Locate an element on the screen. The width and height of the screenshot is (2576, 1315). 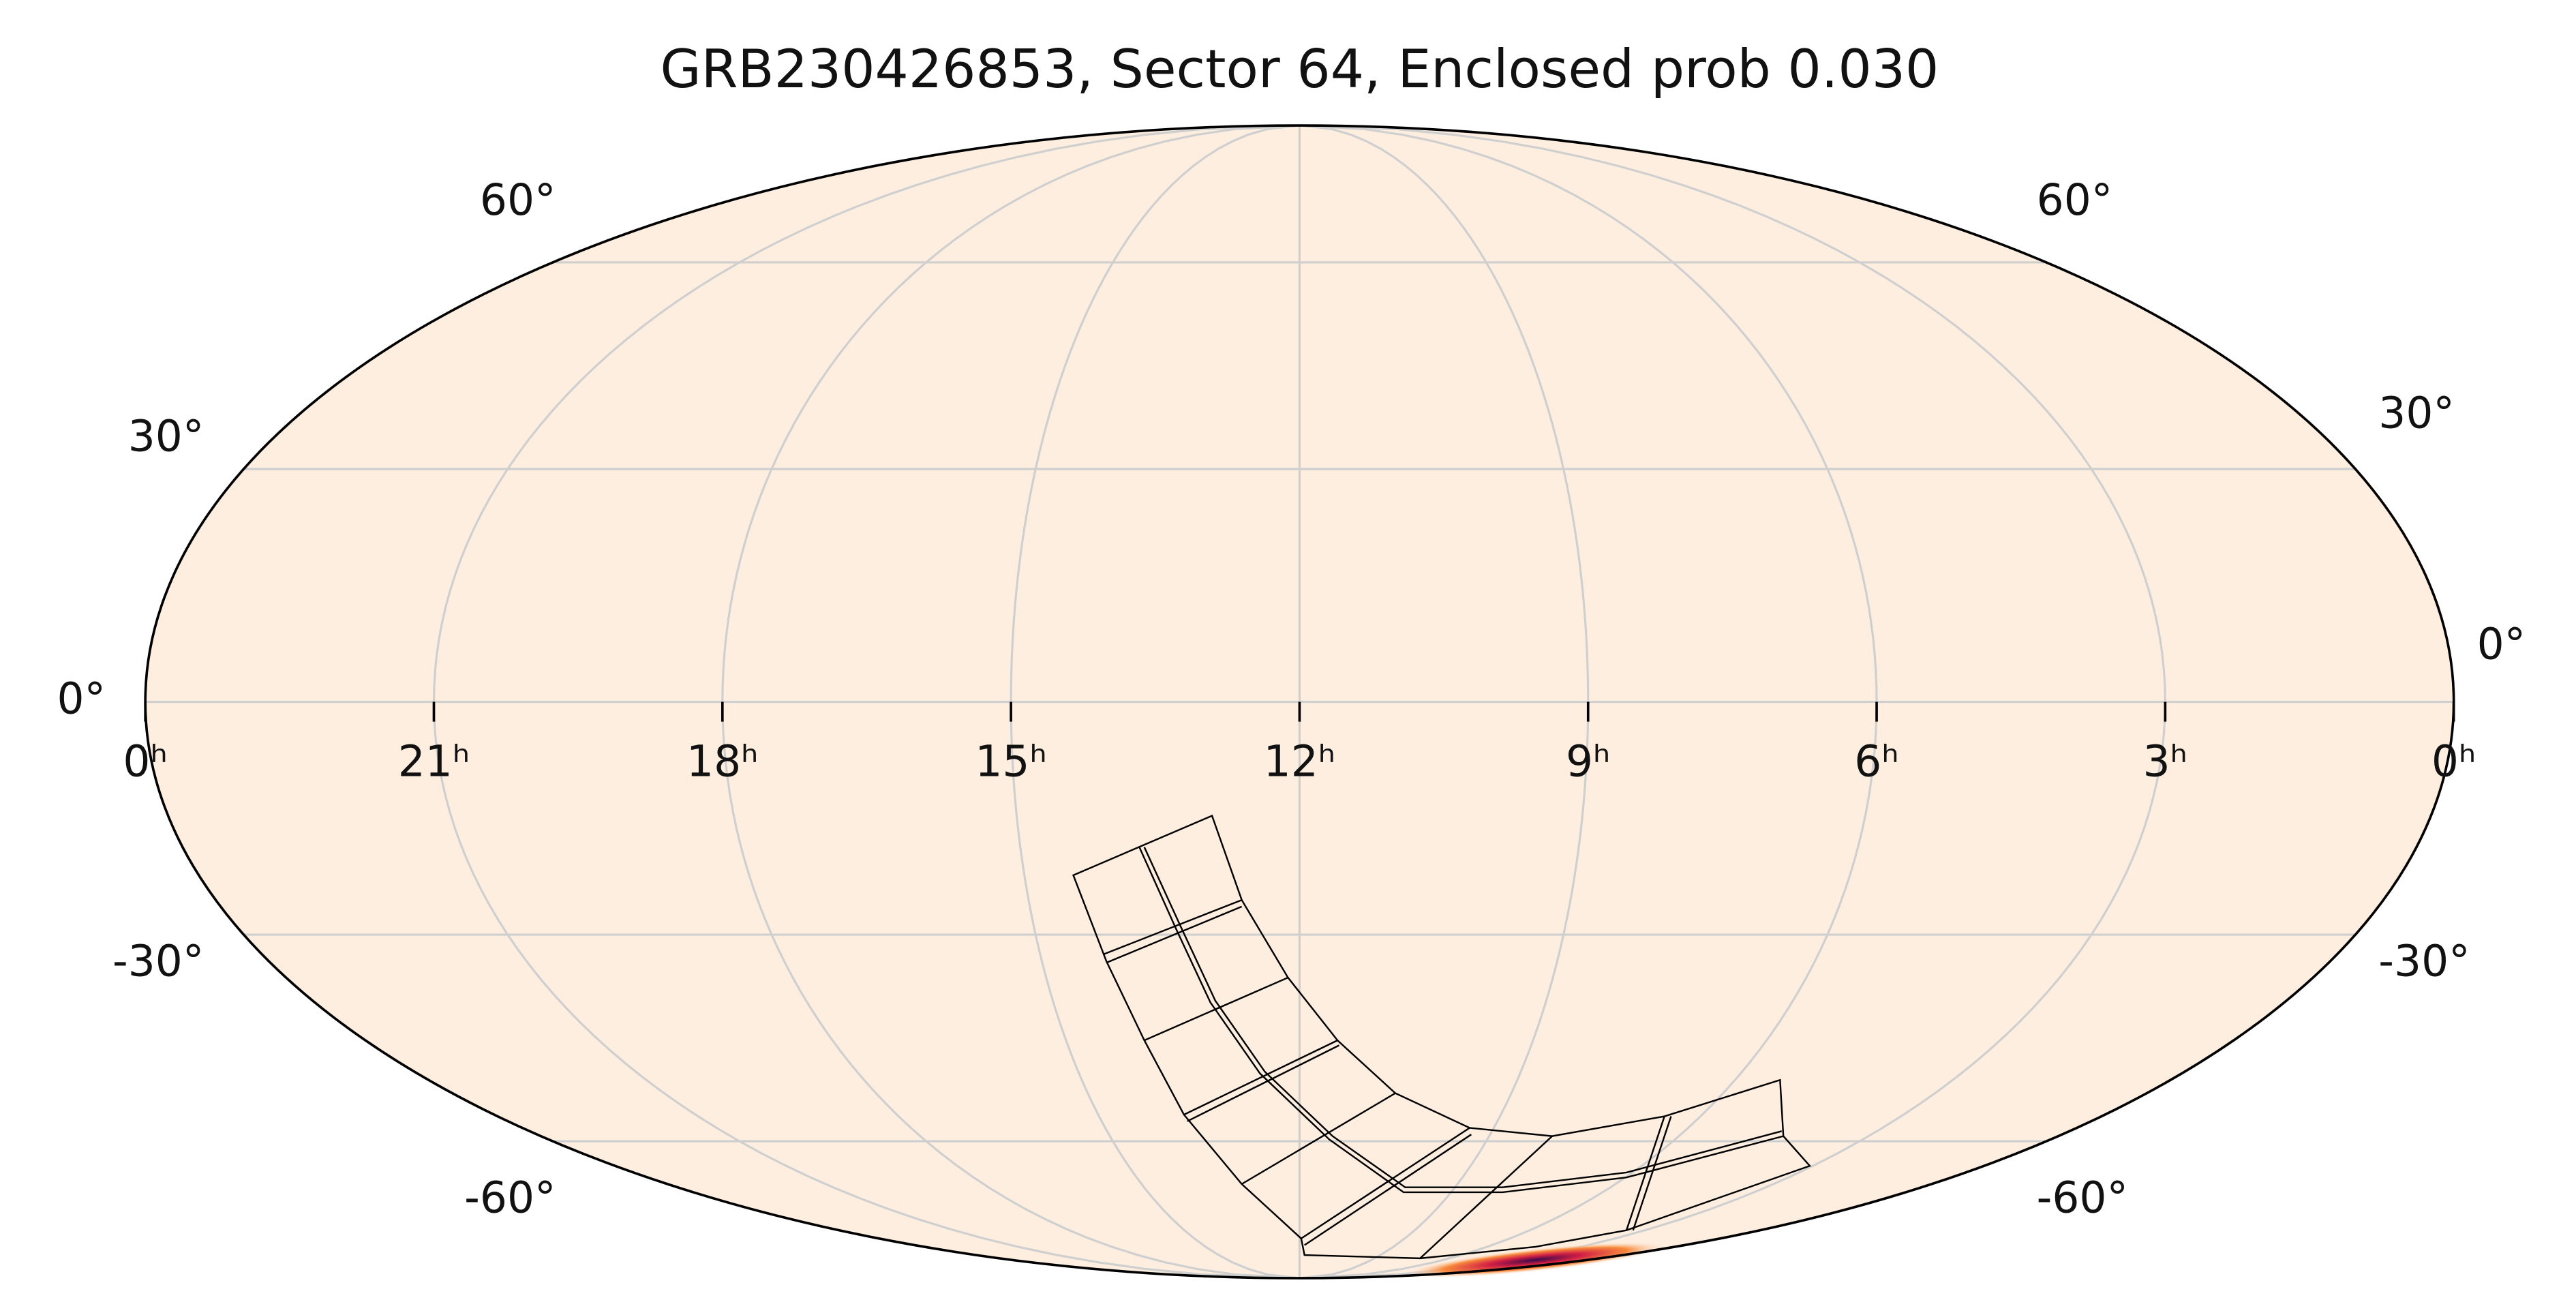
x-tick-label: 6ʰ is located at coordinates (1877, 762).